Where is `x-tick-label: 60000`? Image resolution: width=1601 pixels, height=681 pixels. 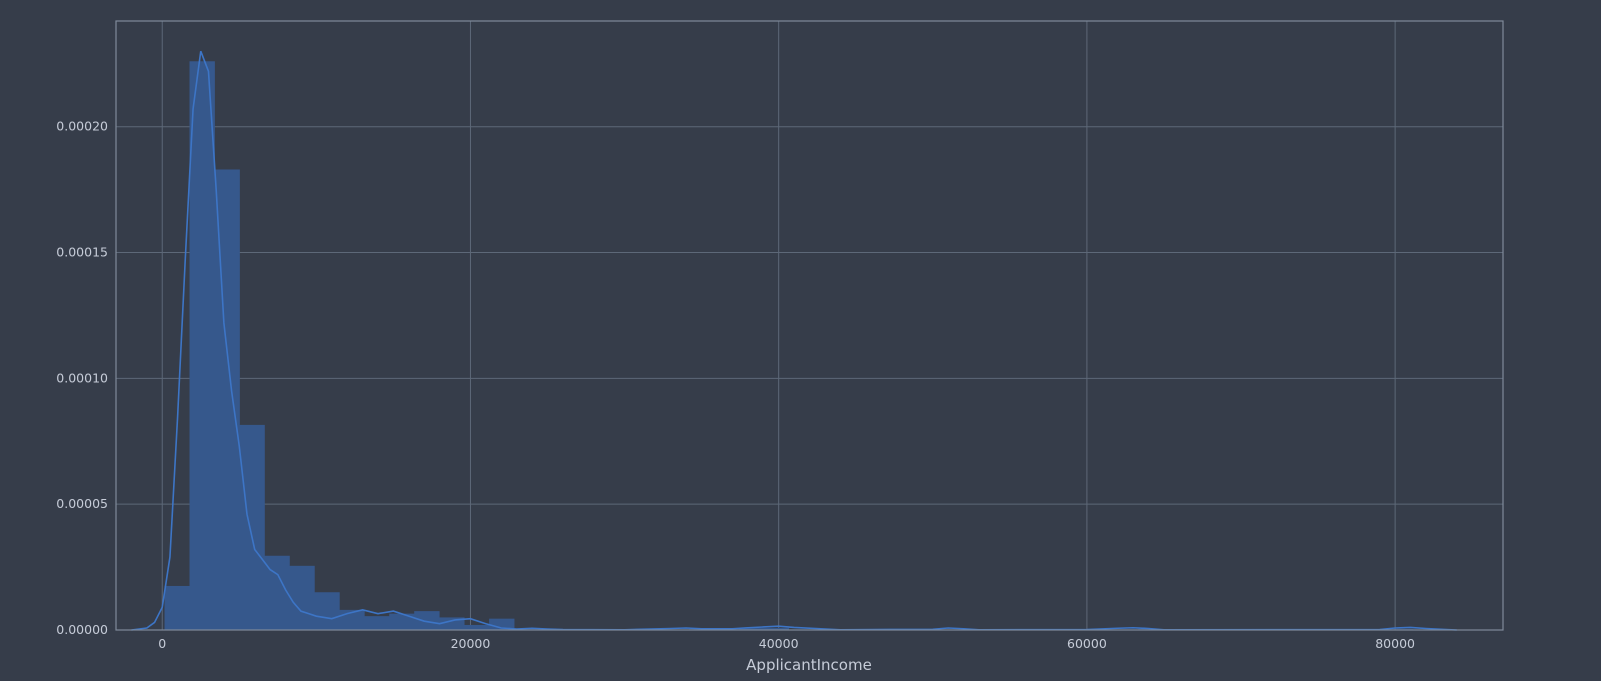
x-tick-label: 60000 is located at coordinates (1087, 643).